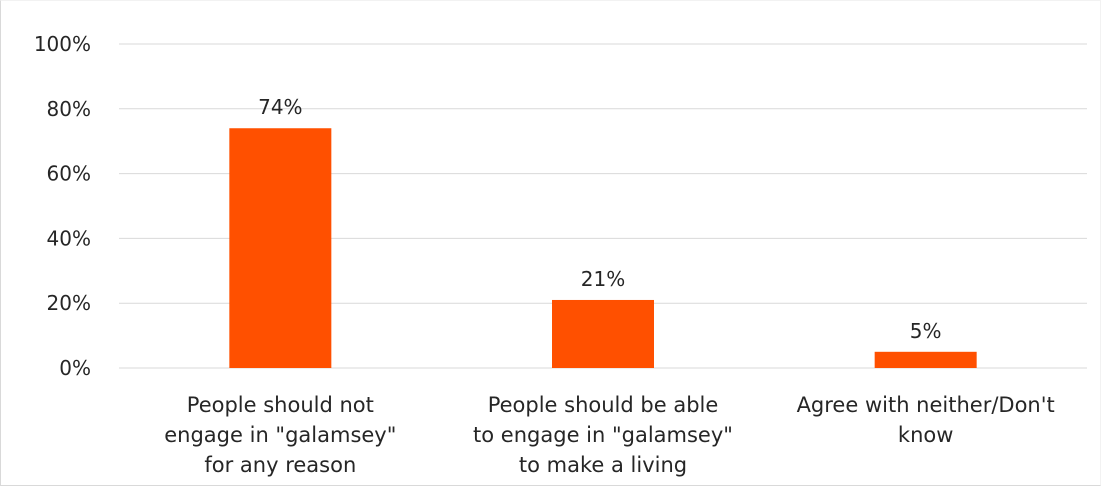  I want to click on y-tick-label: 100%, so click(62, 44).